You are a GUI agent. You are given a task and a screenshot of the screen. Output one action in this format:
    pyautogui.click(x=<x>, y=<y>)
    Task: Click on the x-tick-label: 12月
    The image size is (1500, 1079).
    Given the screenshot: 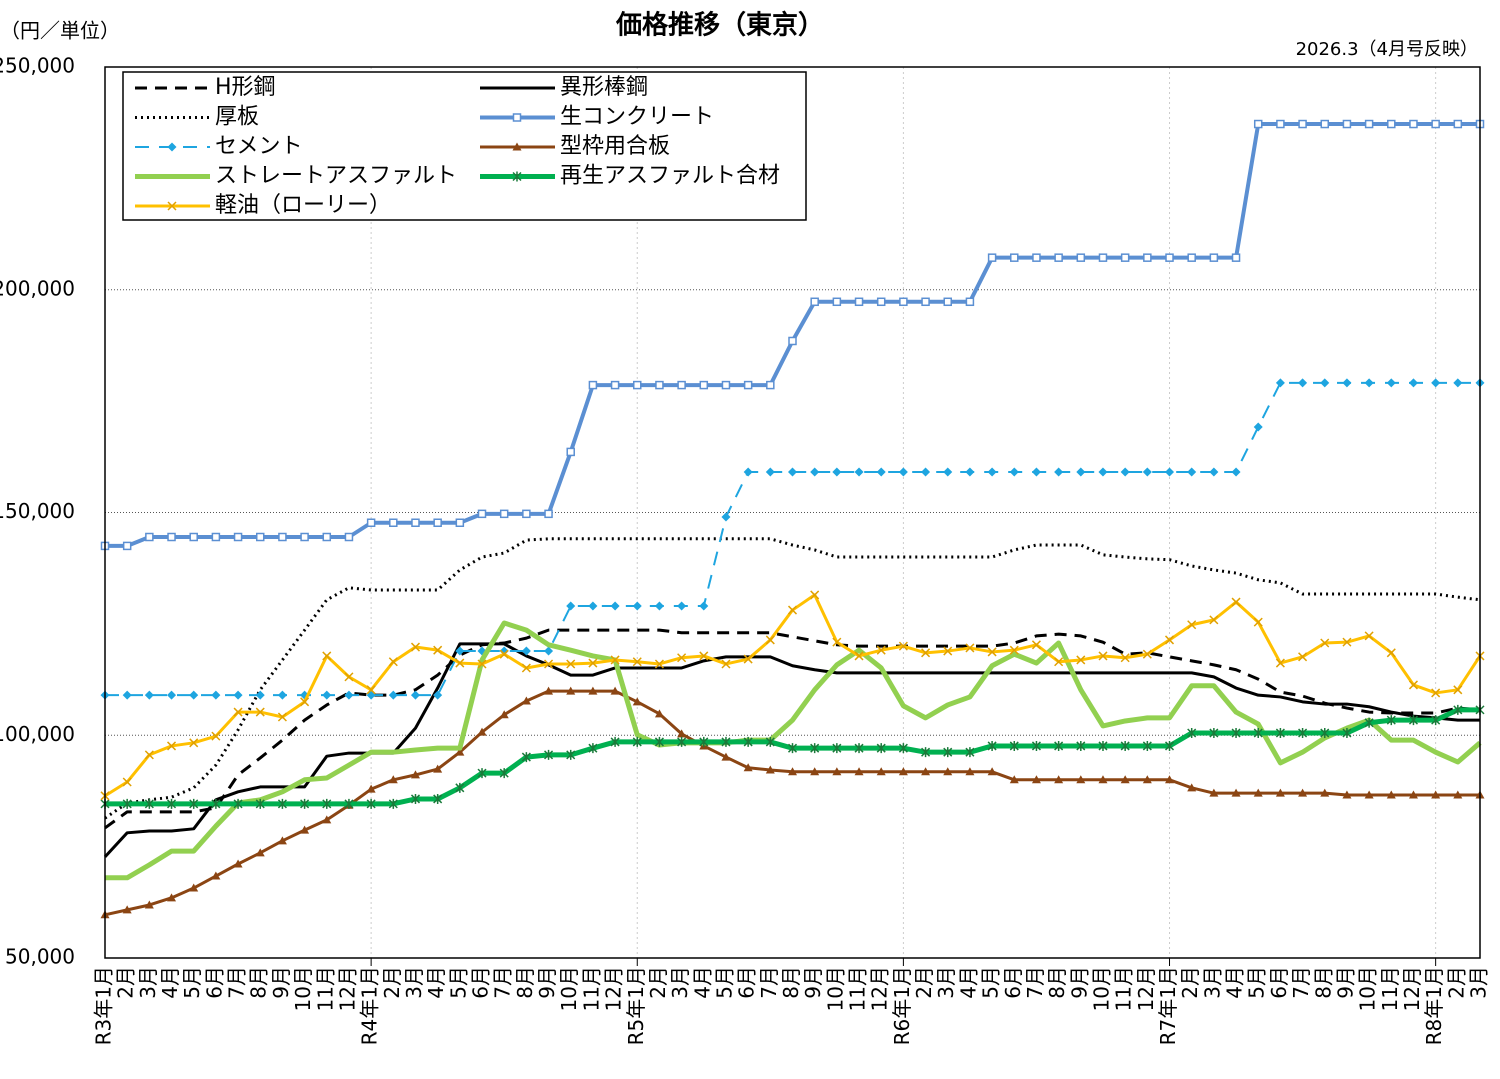 What is the action you would take?
    pyautogui.click(x=1146, y=988)
    